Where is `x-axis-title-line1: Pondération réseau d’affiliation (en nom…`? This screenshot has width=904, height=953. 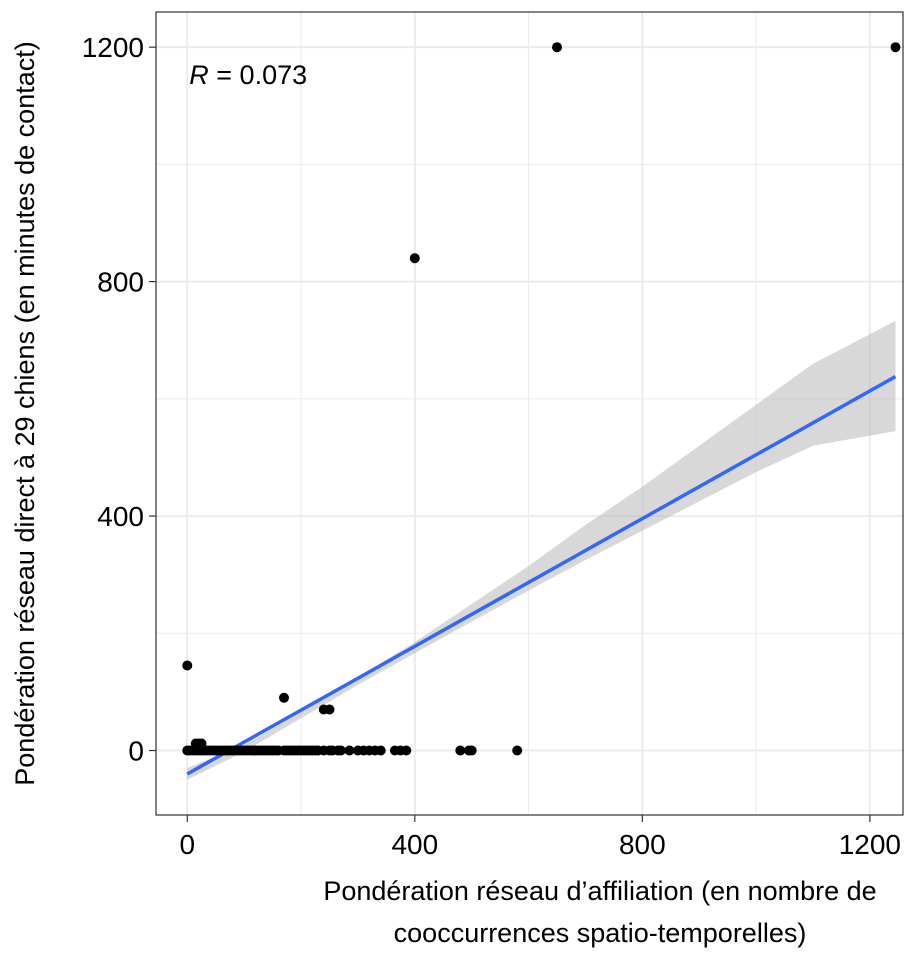
x-axis-title-line1: Pondération réseau d’affiliation (en nom… is located at coordinates (599, 891).